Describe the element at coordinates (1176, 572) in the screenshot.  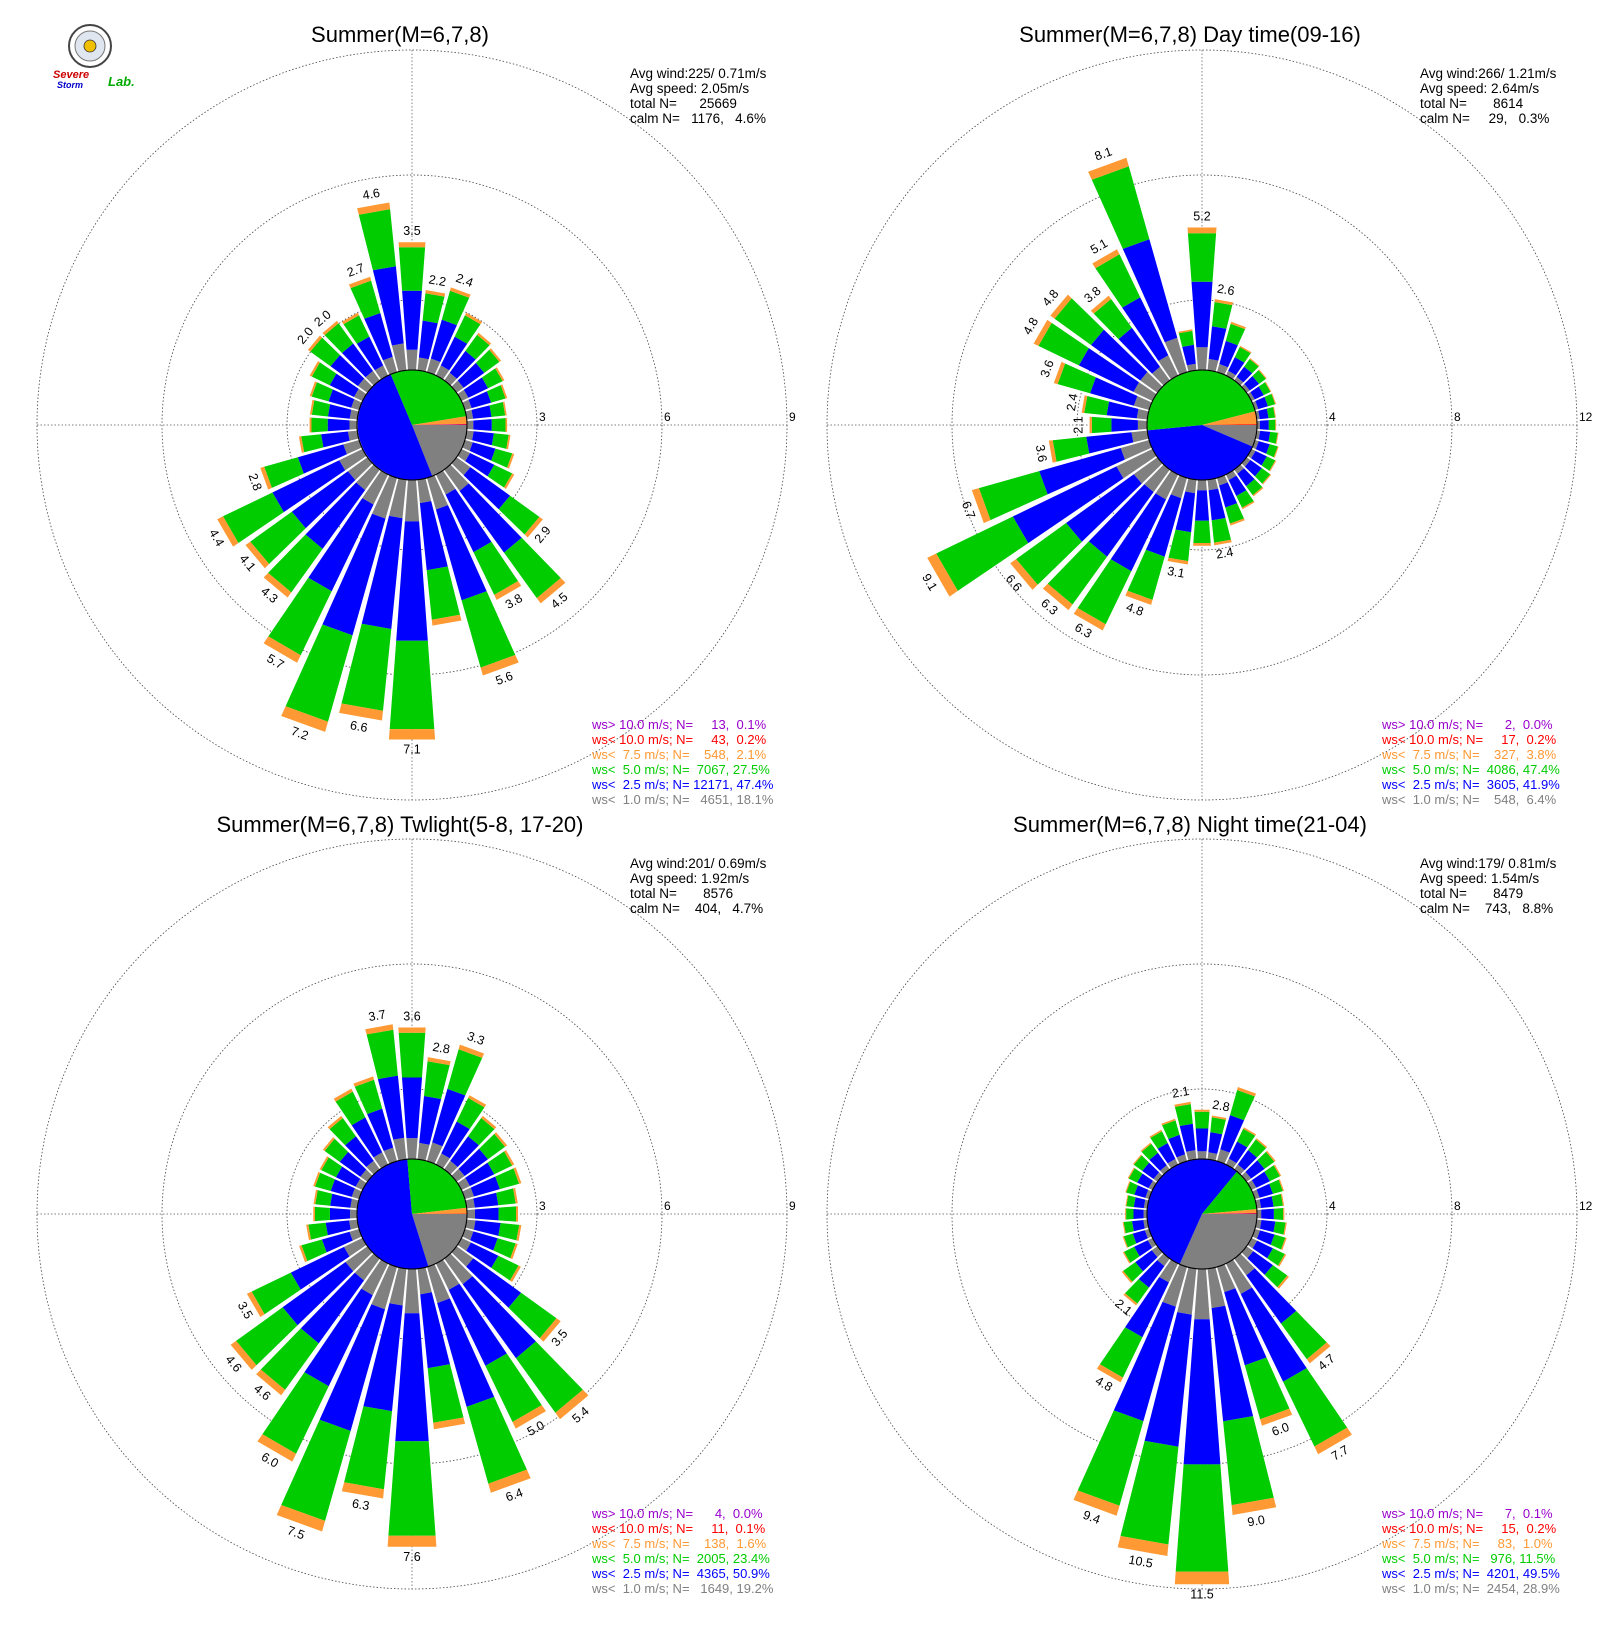
I see `bar-value-label: 3.1` at that location.